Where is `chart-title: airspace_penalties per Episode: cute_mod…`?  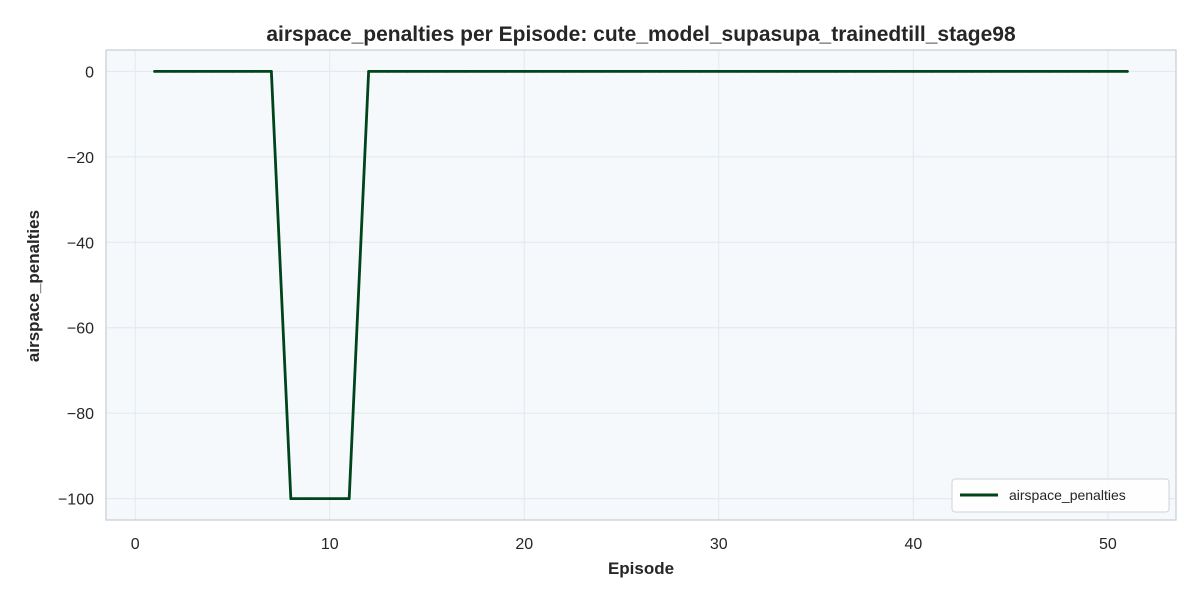 chart-title: airspace_penalties per Episode: cute_mod… is located at coordinates (641, 34).